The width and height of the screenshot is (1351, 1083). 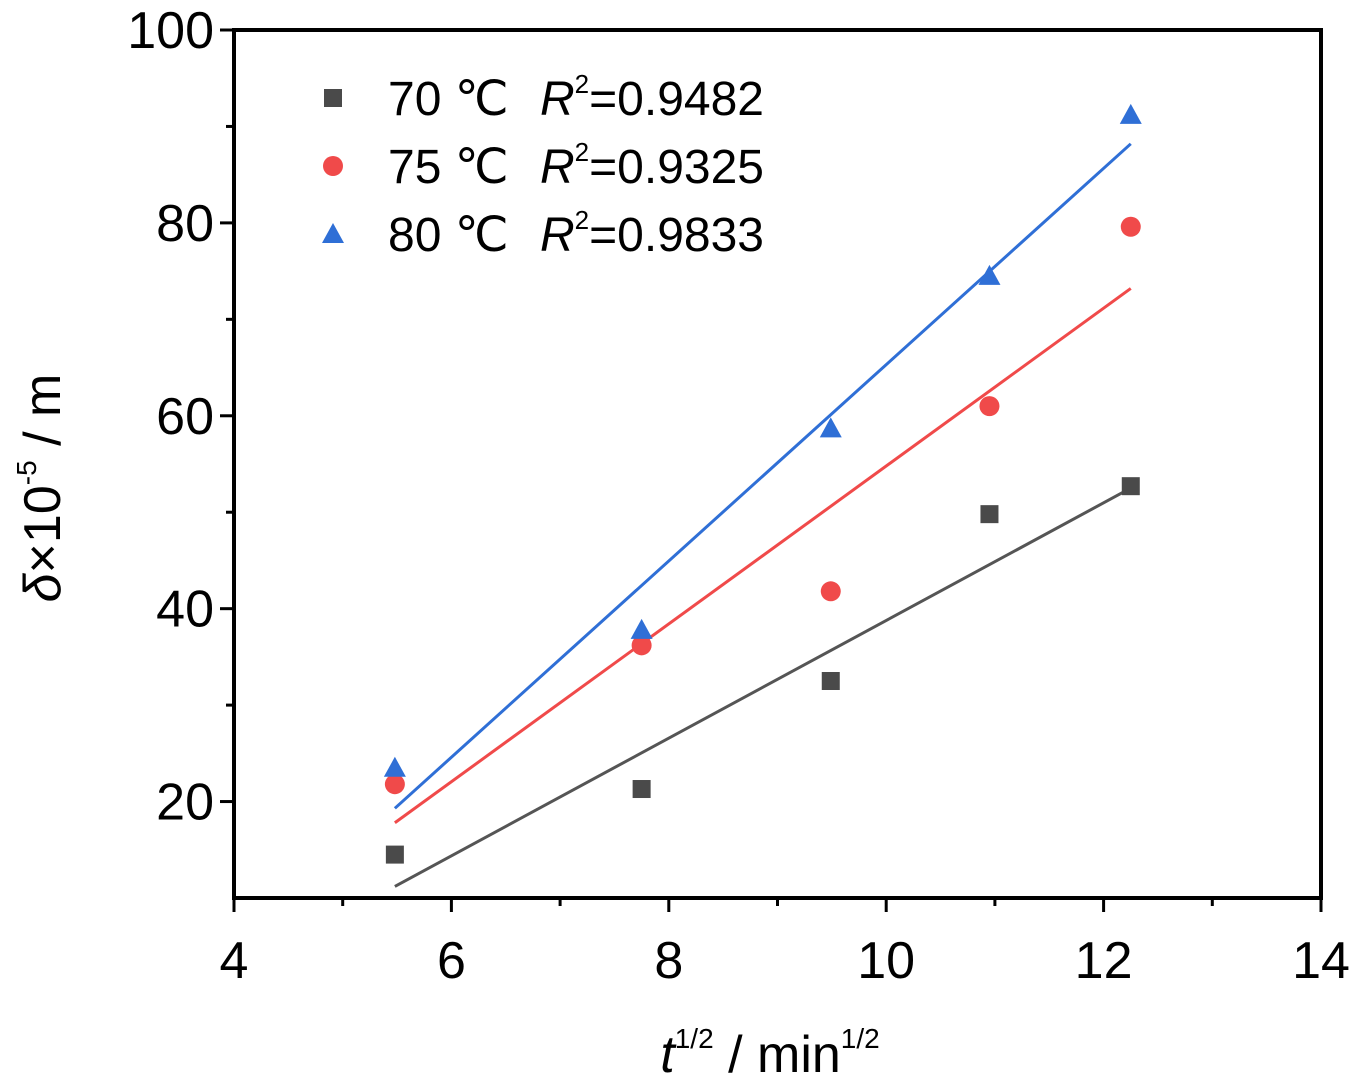 What do you see at coordinates (451, 961) in the screenshot?
I see `x-tick-label: 6` at bounding box center [451, 961].